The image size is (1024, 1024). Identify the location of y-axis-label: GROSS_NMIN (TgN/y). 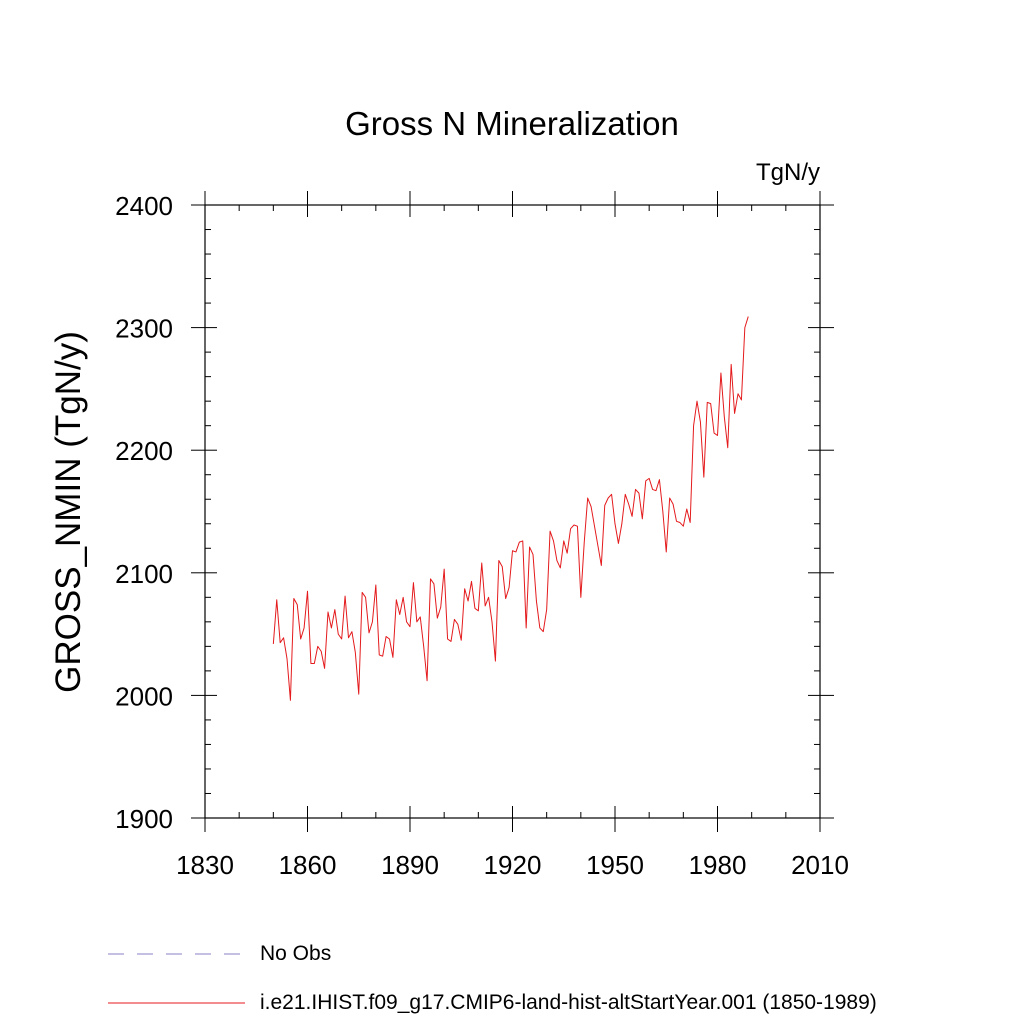
(68, 512).